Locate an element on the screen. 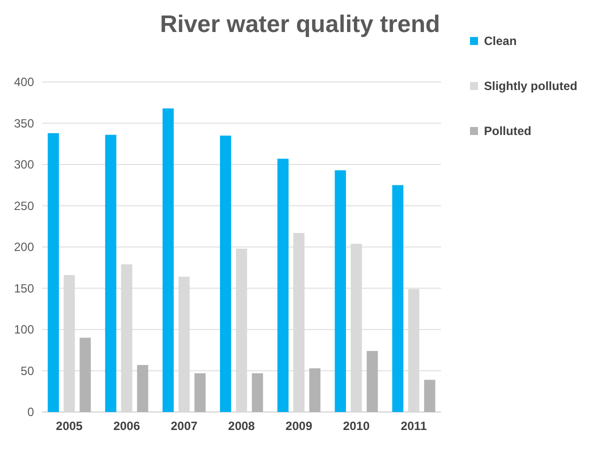 This screenshot has width=591, height=469. chart-title: River water quality trend is located at coordinates (300, 24).